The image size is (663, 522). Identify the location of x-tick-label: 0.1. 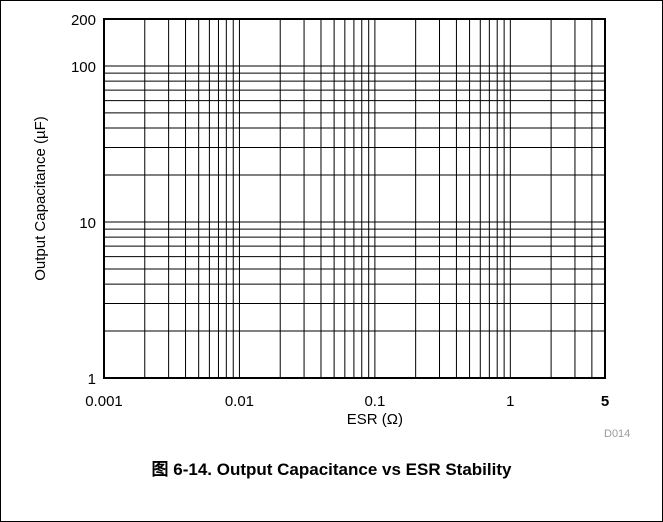
(374, 401).